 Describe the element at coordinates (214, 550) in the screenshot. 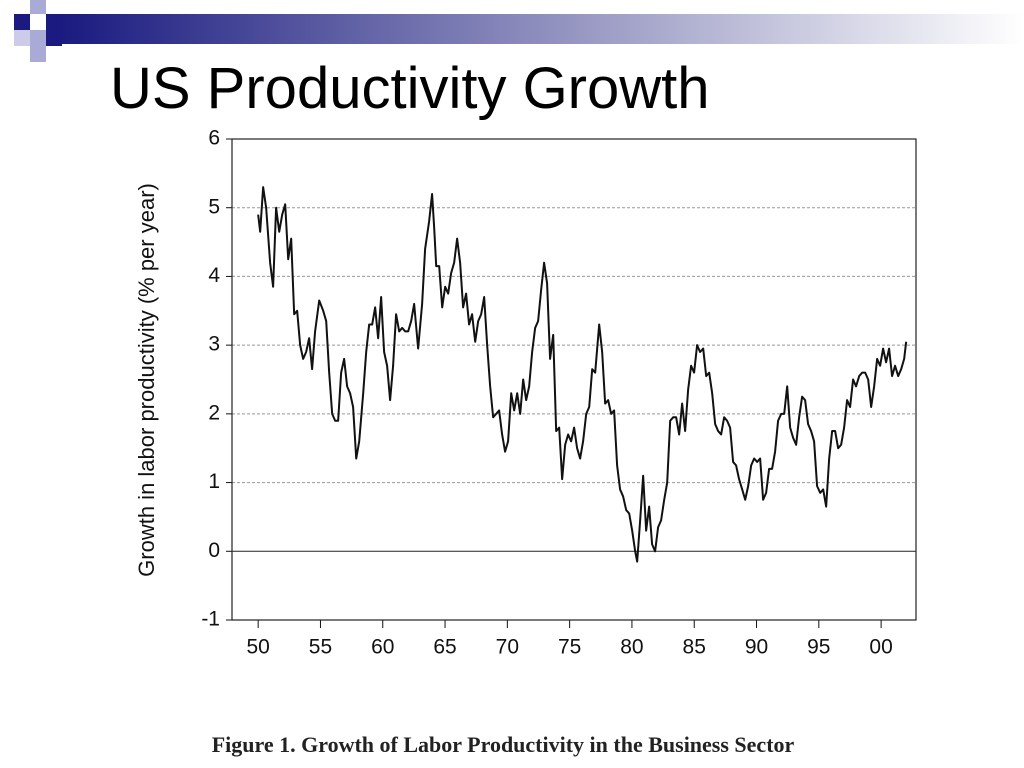

I see `y-tick-label: 0` at that location.